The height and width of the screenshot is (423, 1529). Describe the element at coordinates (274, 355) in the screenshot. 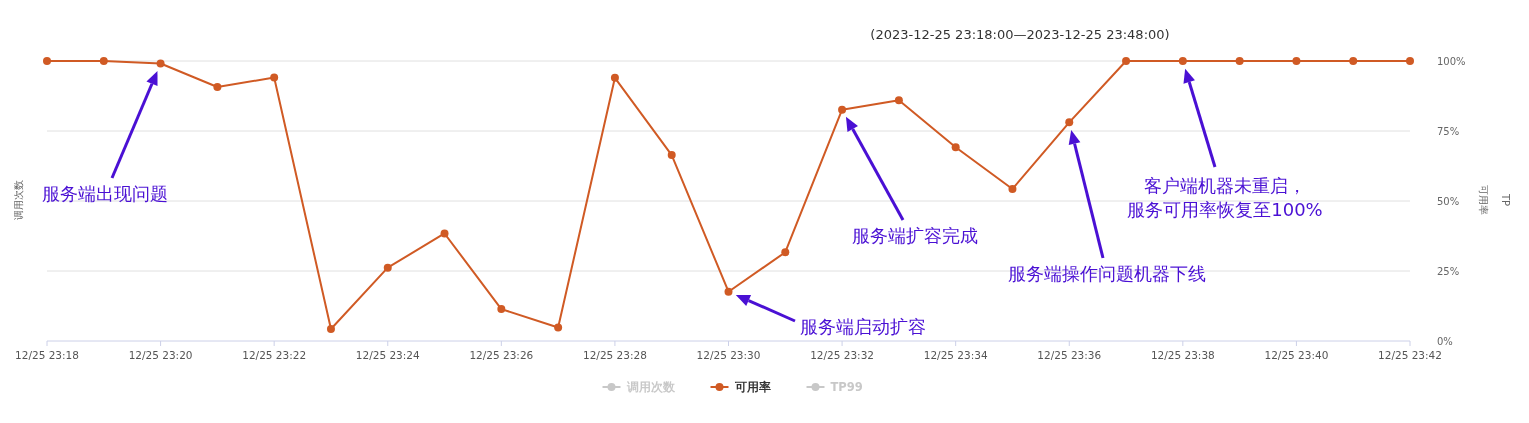

I see `xtick: 12/25 23:22` at that location.